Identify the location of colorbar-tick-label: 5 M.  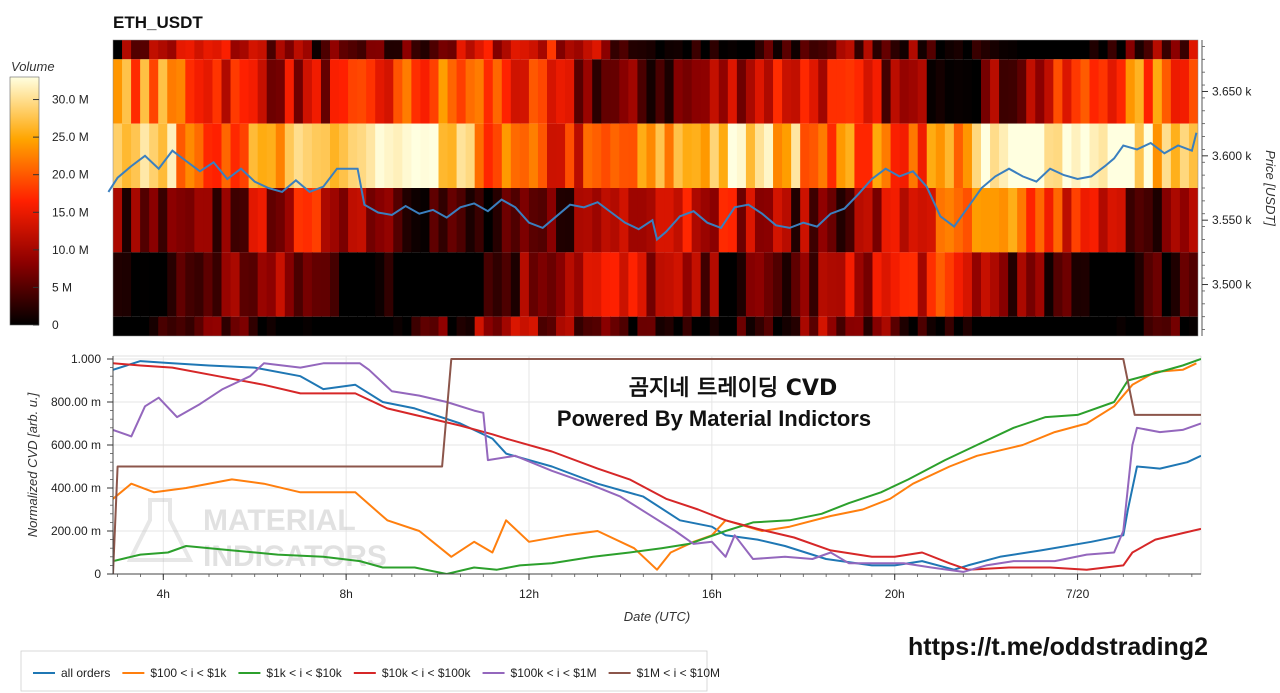
(62, 287).